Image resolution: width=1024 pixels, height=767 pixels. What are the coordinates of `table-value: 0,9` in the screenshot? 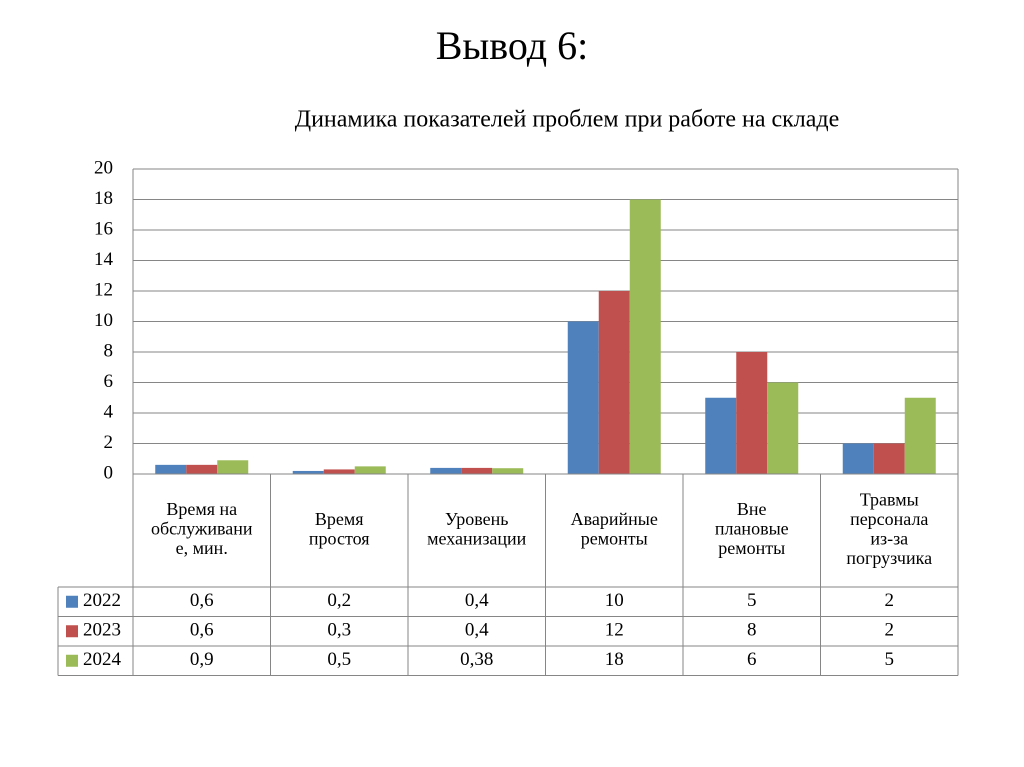 It's located at (202, 659).